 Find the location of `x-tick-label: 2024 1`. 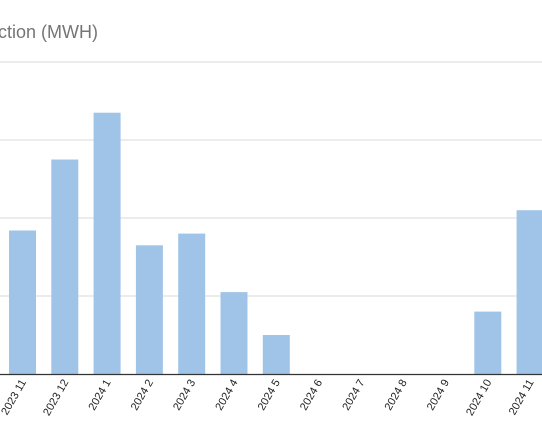

x-tick-label: 2024 1 is located at coordinates (99, 395).